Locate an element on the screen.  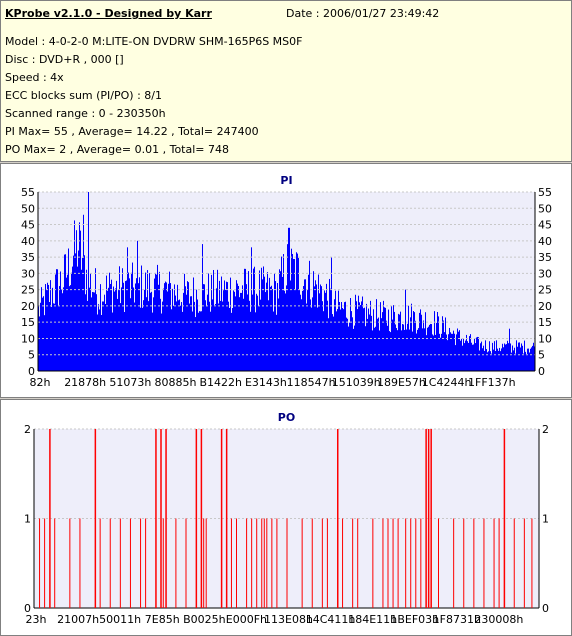
y-tick-label: 5 is located at coordinates (31, 355).